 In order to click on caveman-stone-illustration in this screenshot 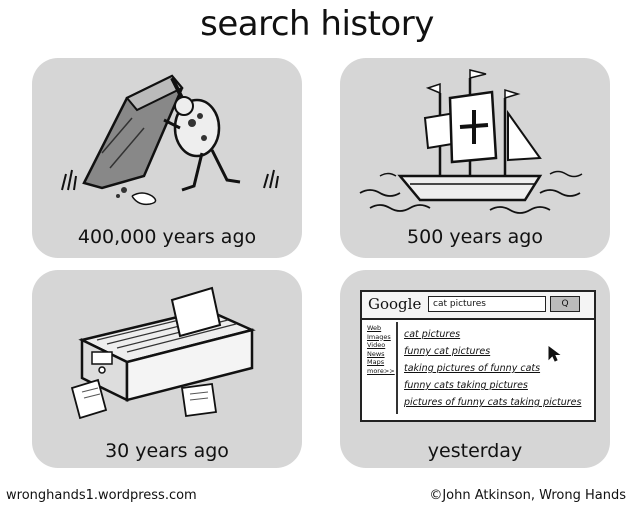, I will do `click(170, 140)`.